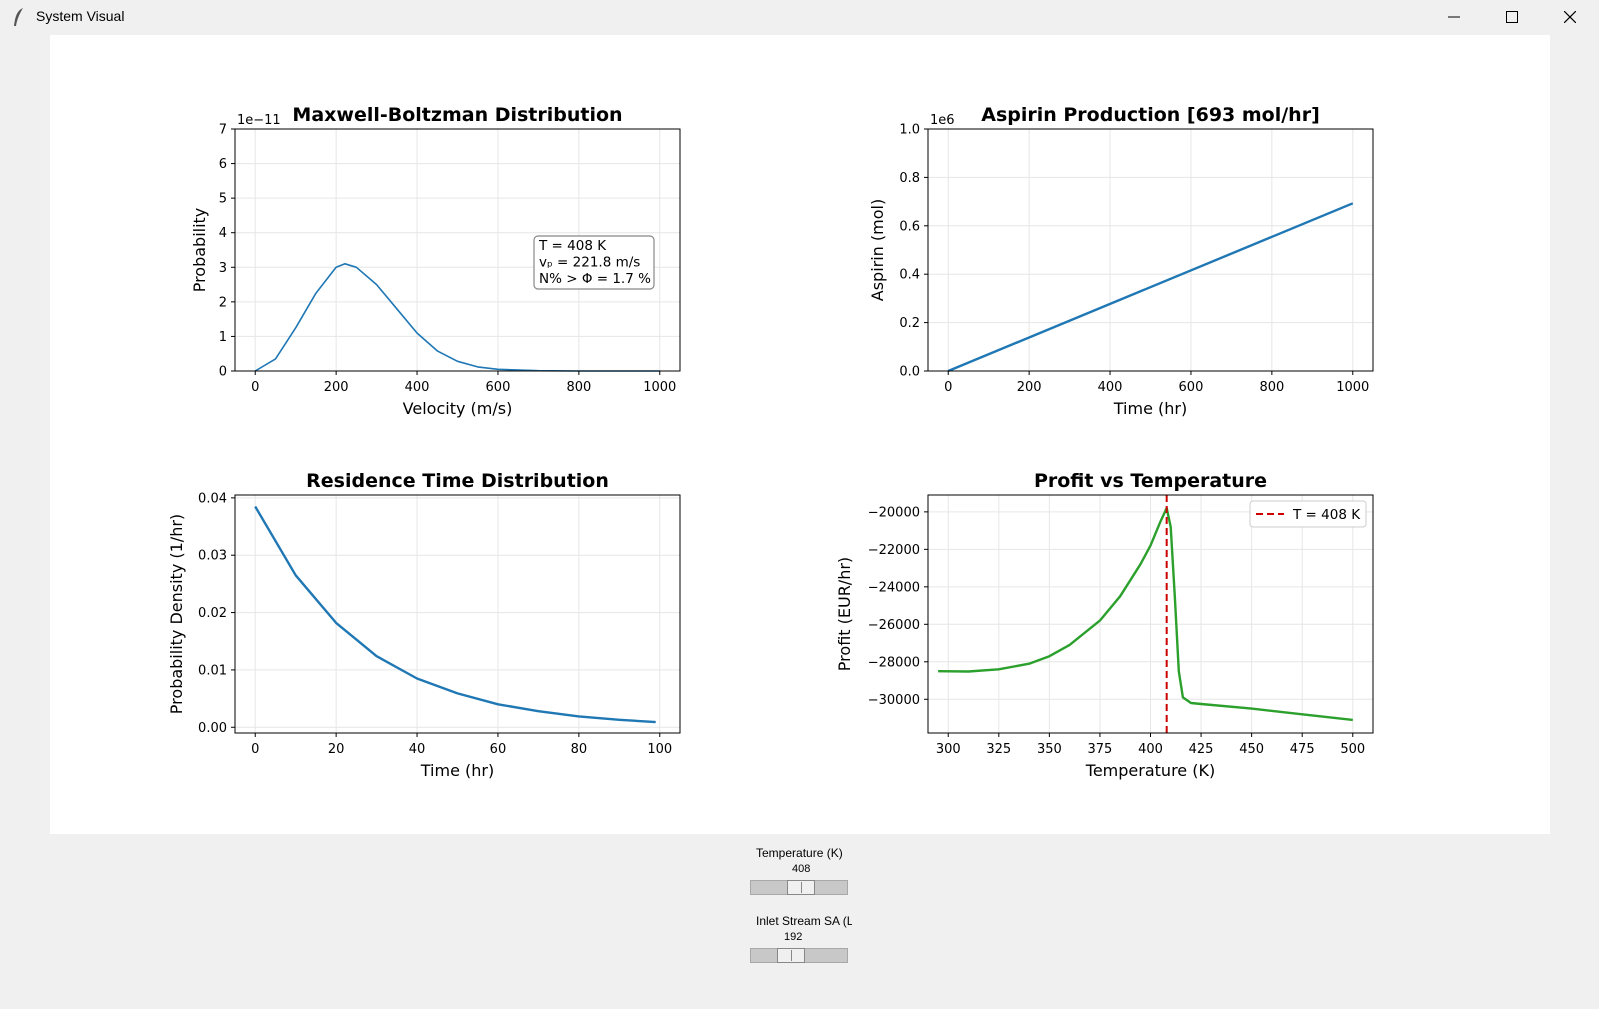 The image size is (1599, 1009). Describe the element at coordinates (909, 372) in the screenshot. I see `y-tick-label: 0.0` at that location.